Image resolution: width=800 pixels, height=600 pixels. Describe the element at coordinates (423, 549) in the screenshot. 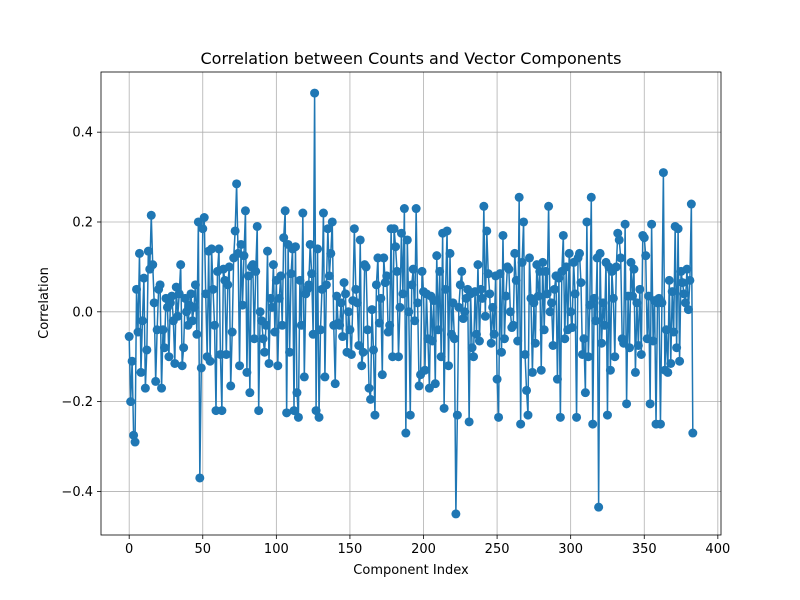

I see `x-tick-label: 200` at that location.